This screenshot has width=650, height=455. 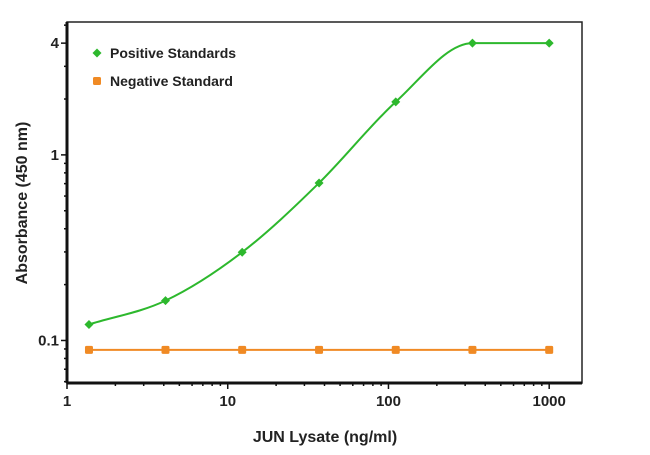 I want to click on legend-marker-positive, so click(x=97, y=53).